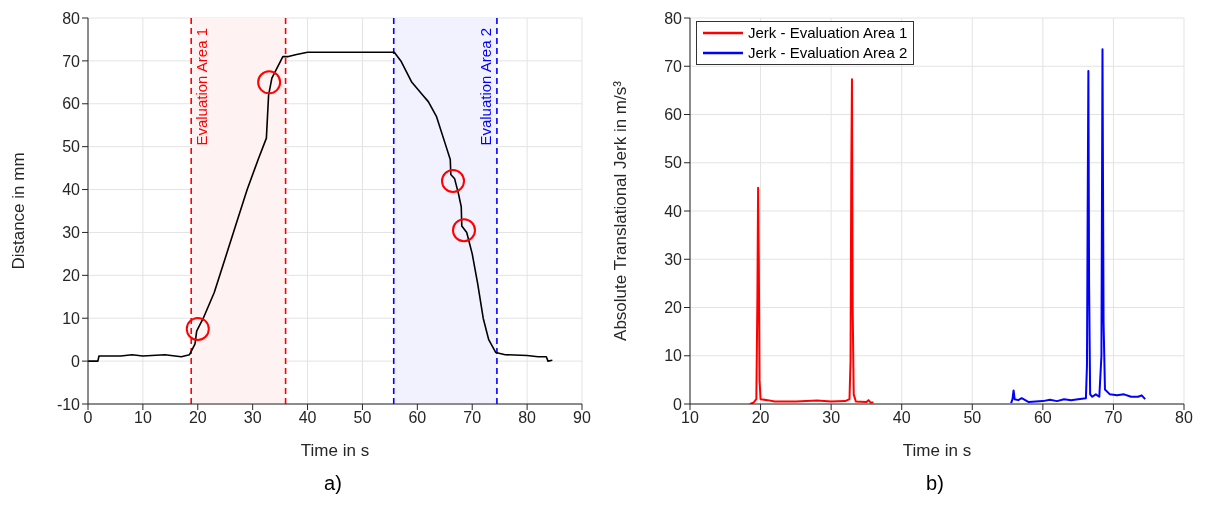 The image size is (1208, 530). Describe the element at coordinates (202, 87) in the screenshot. I see `ref-line-label: Evaluation Area 1` at that location.